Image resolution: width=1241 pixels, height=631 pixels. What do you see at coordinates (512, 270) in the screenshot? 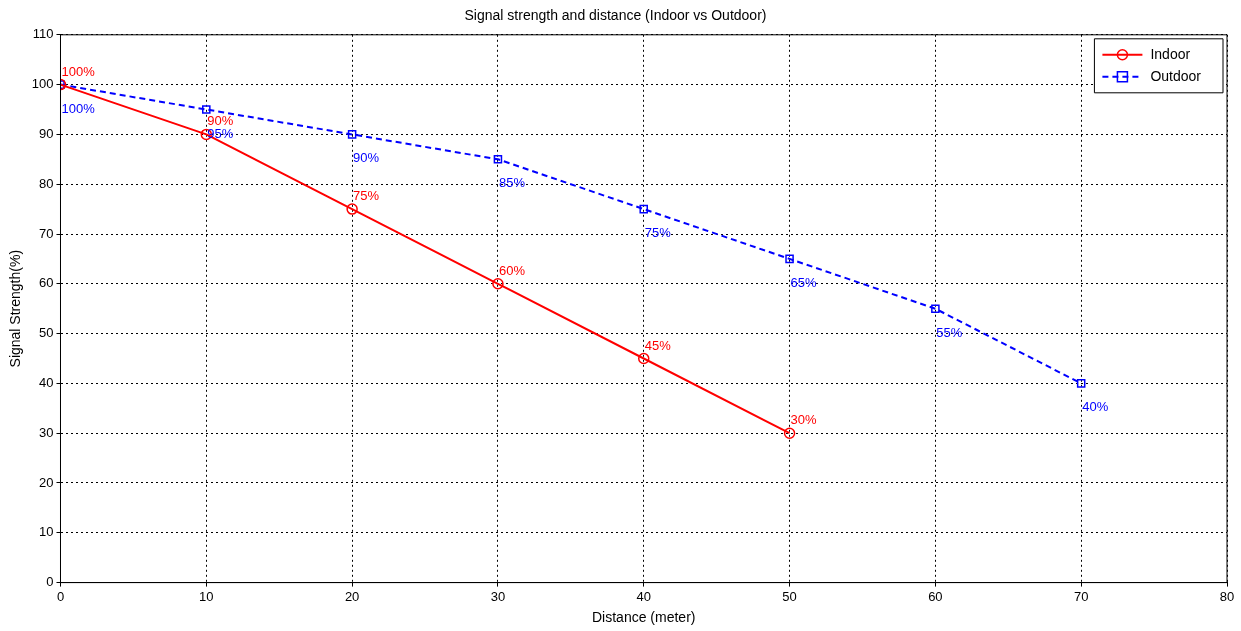
I see `data-label: 60%` at bounding box center [512, 270].